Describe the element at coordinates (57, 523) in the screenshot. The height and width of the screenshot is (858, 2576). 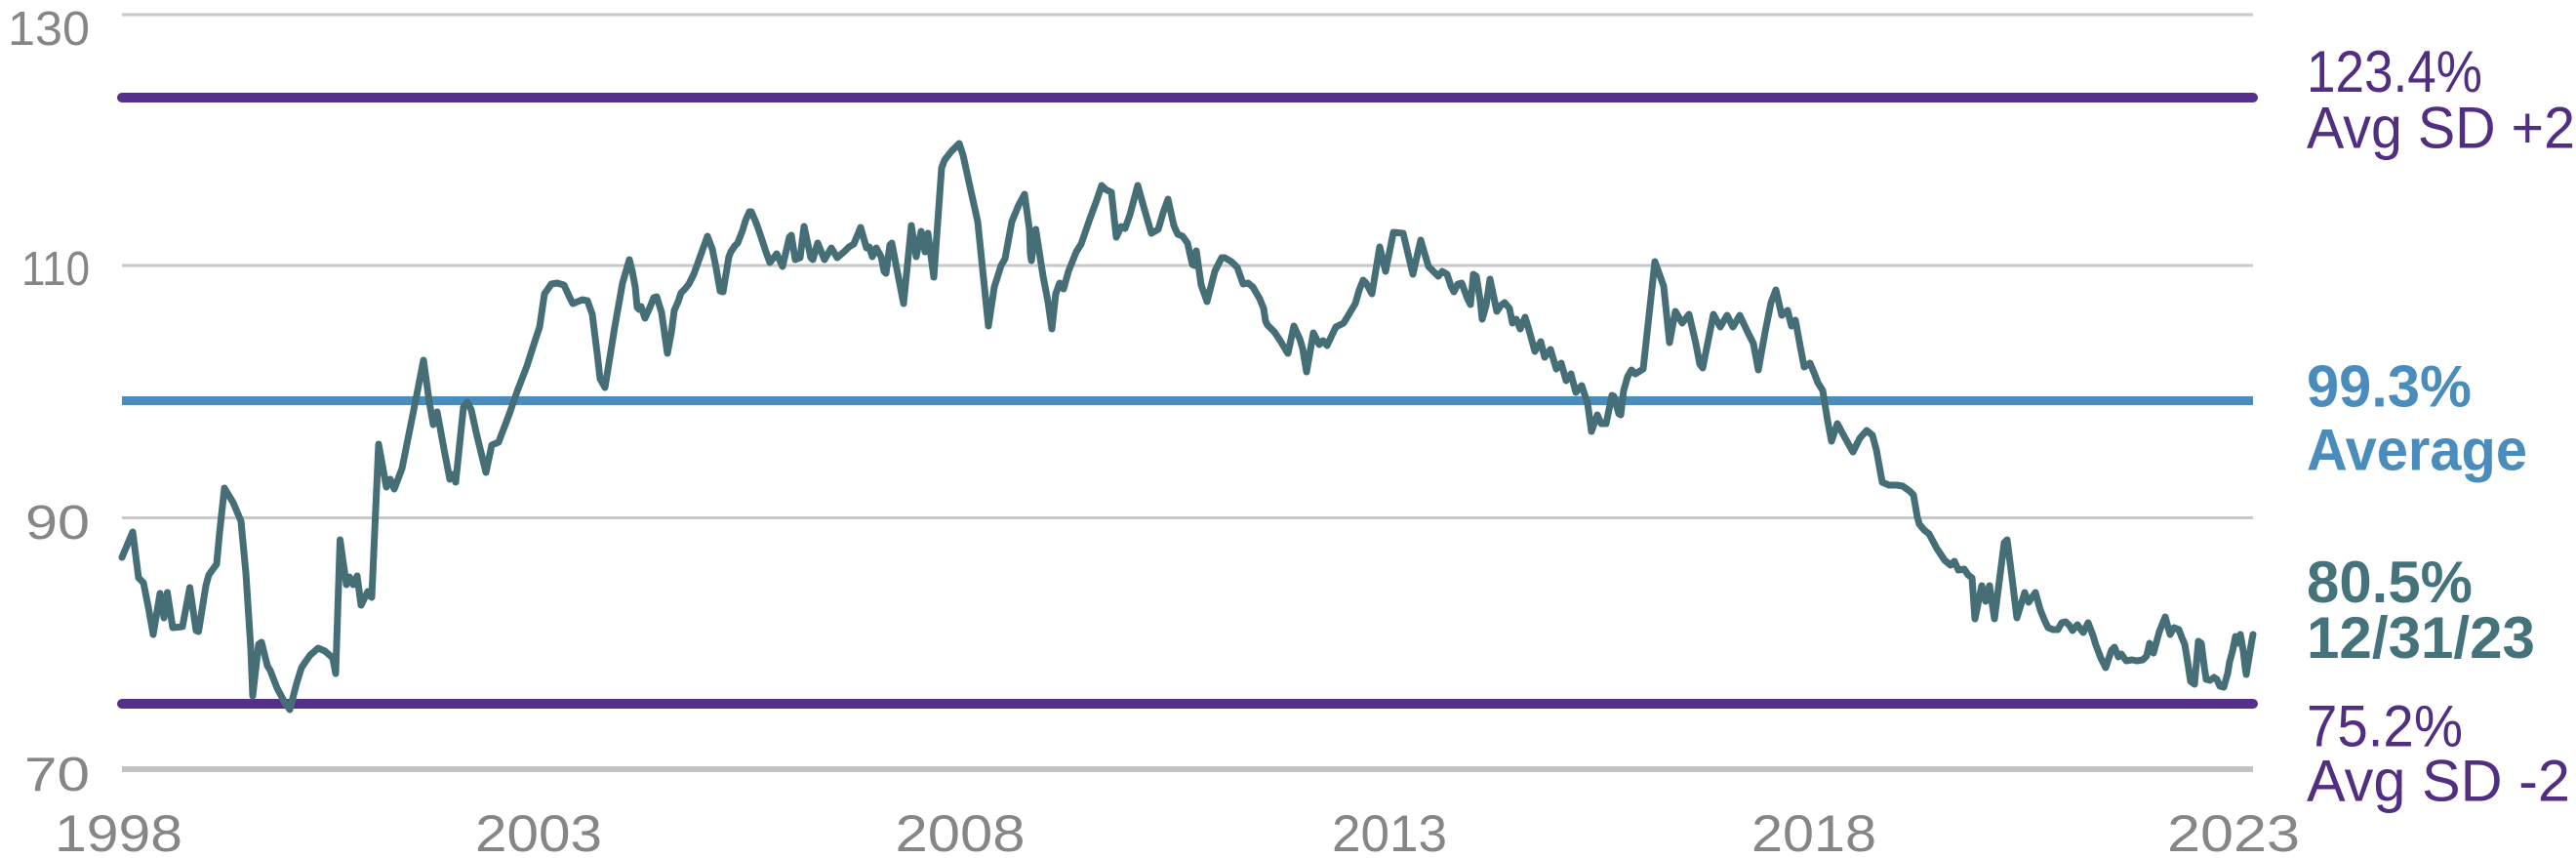
I see `svg-text: 90` at that location.